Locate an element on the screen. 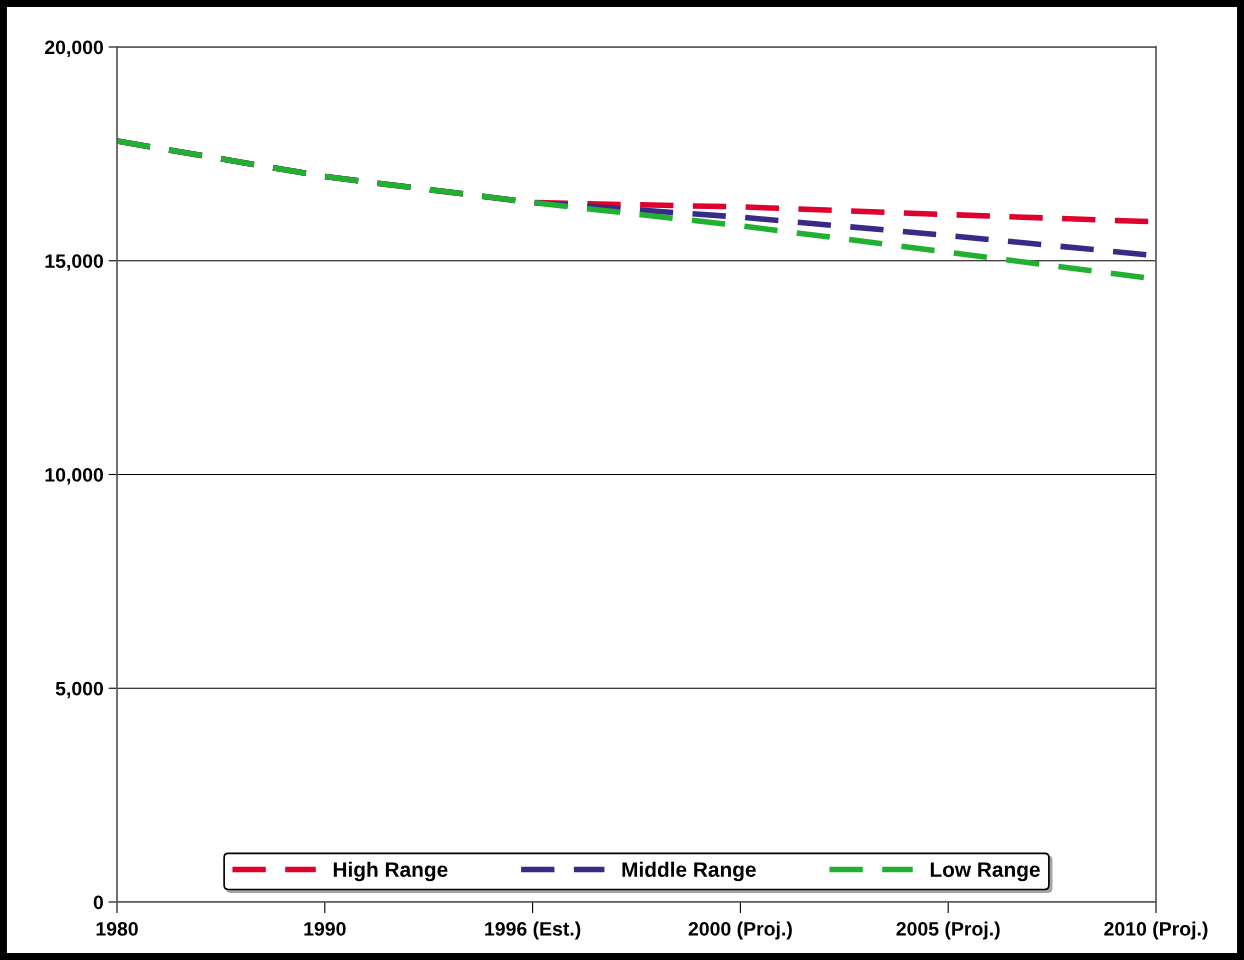  y-tick-label: 0 is located at coordinates (98, 902).